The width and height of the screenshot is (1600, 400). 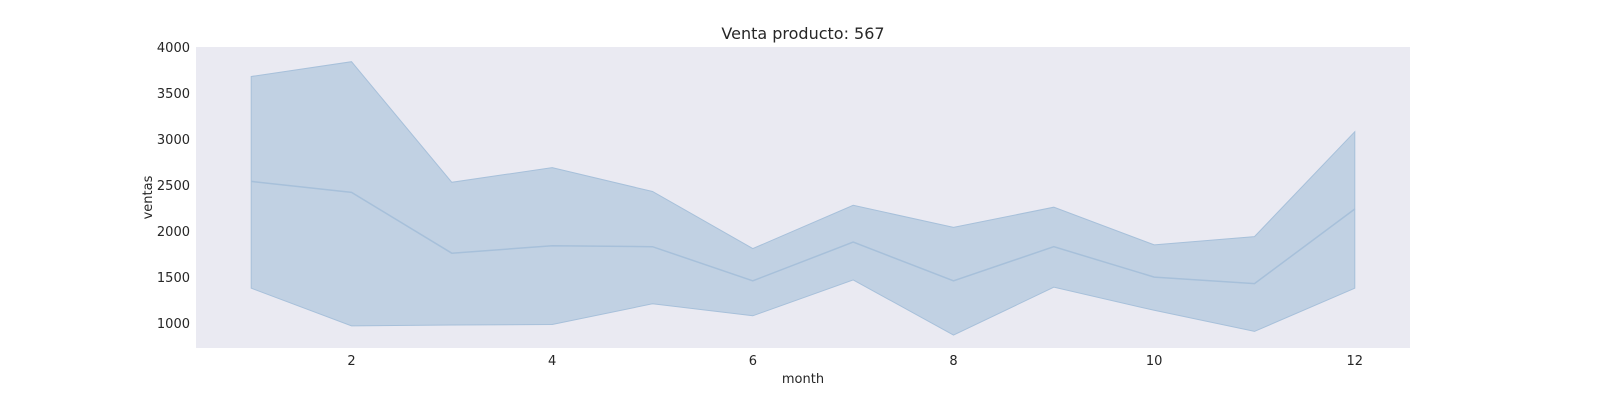 I want to click on x-axis-label: month, so click(x=803, y=379).